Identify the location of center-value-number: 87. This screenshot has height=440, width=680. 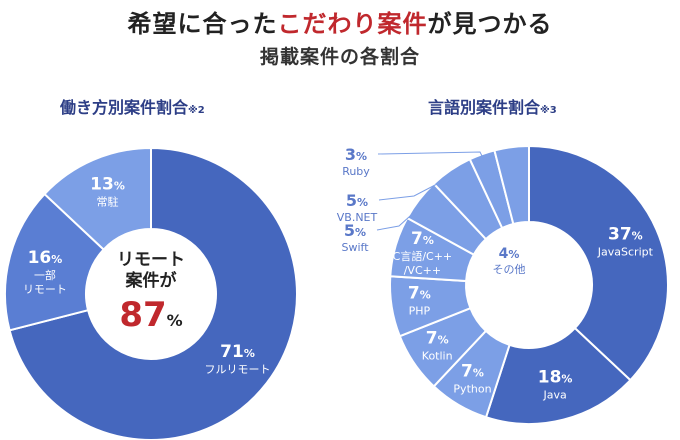
(142, 315).